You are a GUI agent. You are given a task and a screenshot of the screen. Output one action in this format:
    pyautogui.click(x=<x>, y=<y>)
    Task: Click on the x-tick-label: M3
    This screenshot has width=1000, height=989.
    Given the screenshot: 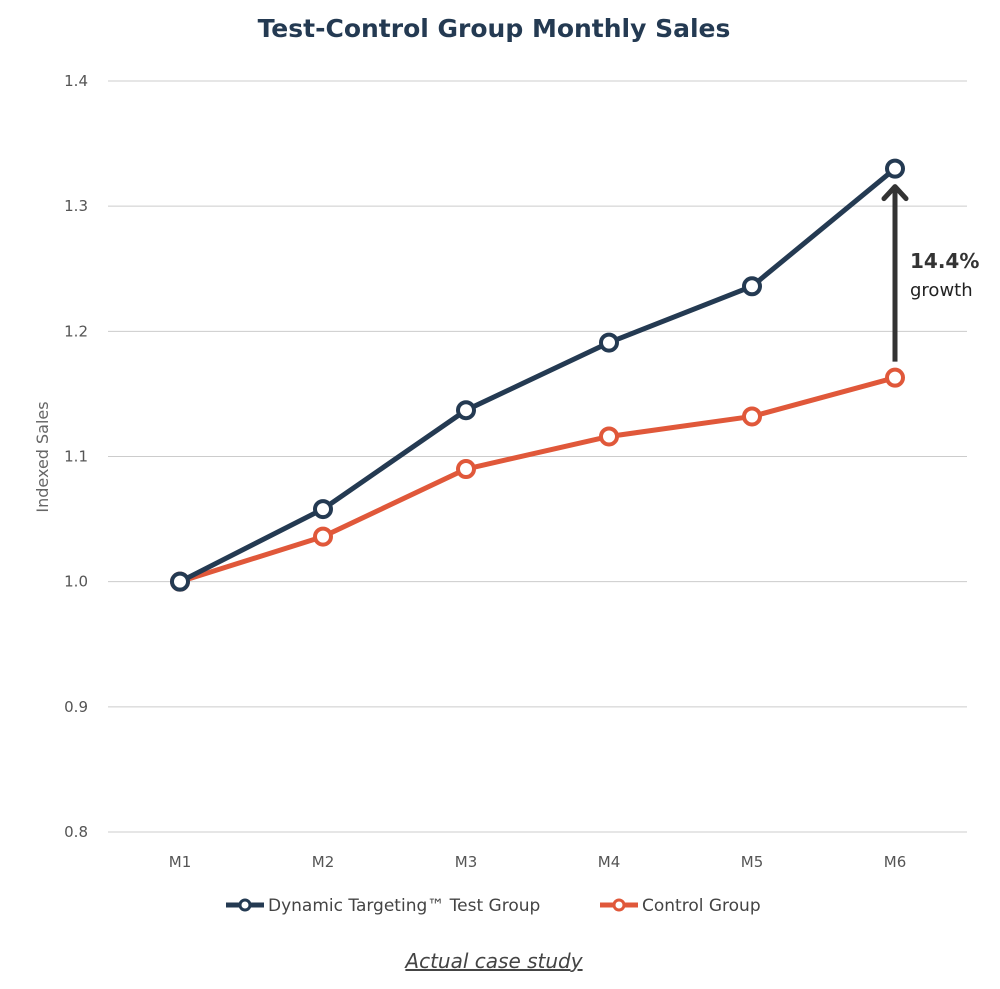 What is the action you would take?
    pyautogui.click(x=466, y=862)
    